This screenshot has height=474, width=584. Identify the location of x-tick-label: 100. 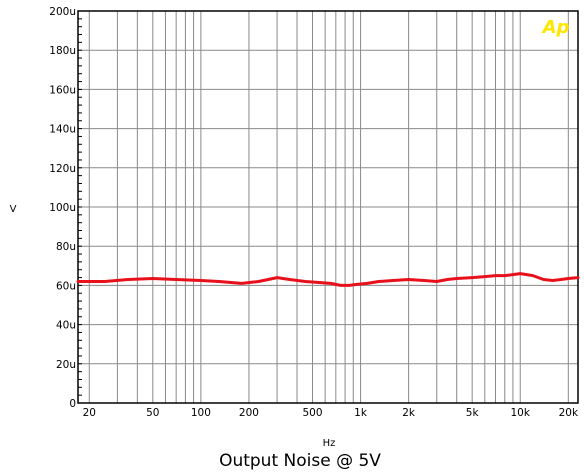
(201, 413).